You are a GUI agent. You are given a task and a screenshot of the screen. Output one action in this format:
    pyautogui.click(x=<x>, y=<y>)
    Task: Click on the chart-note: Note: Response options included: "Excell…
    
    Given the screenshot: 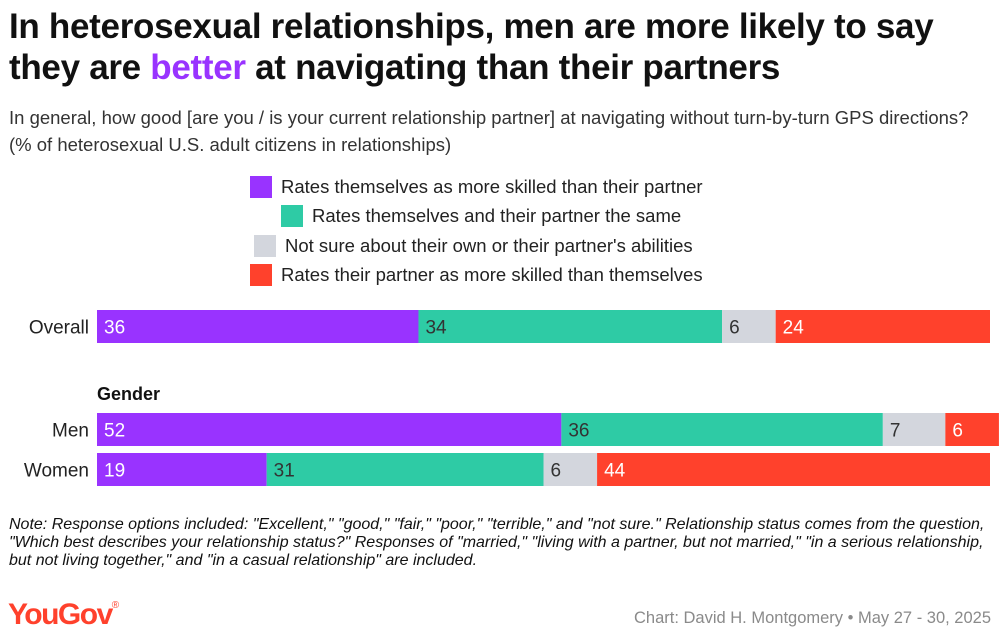 What is the action you would take?
    pyautogui.click(x=497, y=542)
    